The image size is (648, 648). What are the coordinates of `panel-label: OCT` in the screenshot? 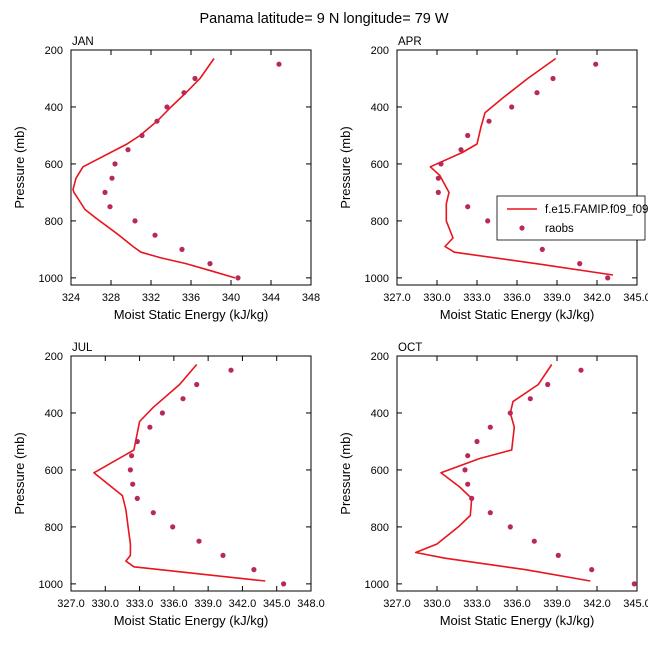 It's located at (410, 348).